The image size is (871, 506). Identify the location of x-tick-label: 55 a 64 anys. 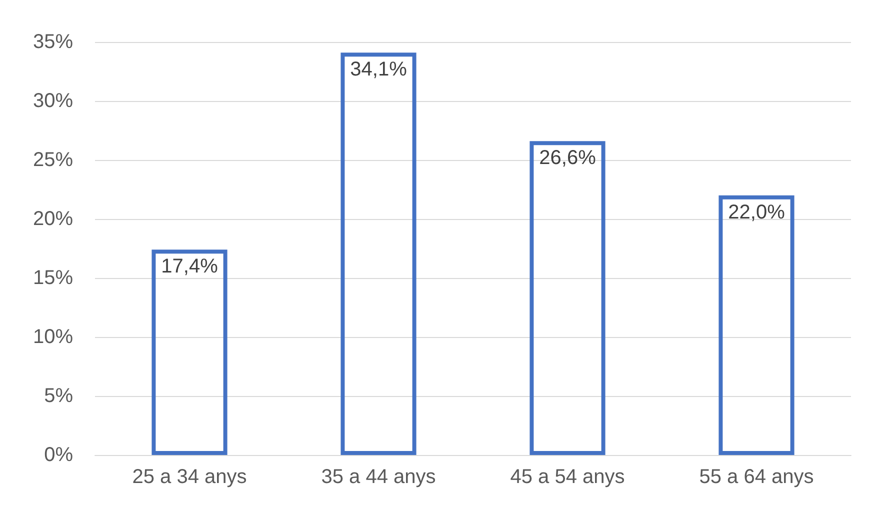
(756, 477).